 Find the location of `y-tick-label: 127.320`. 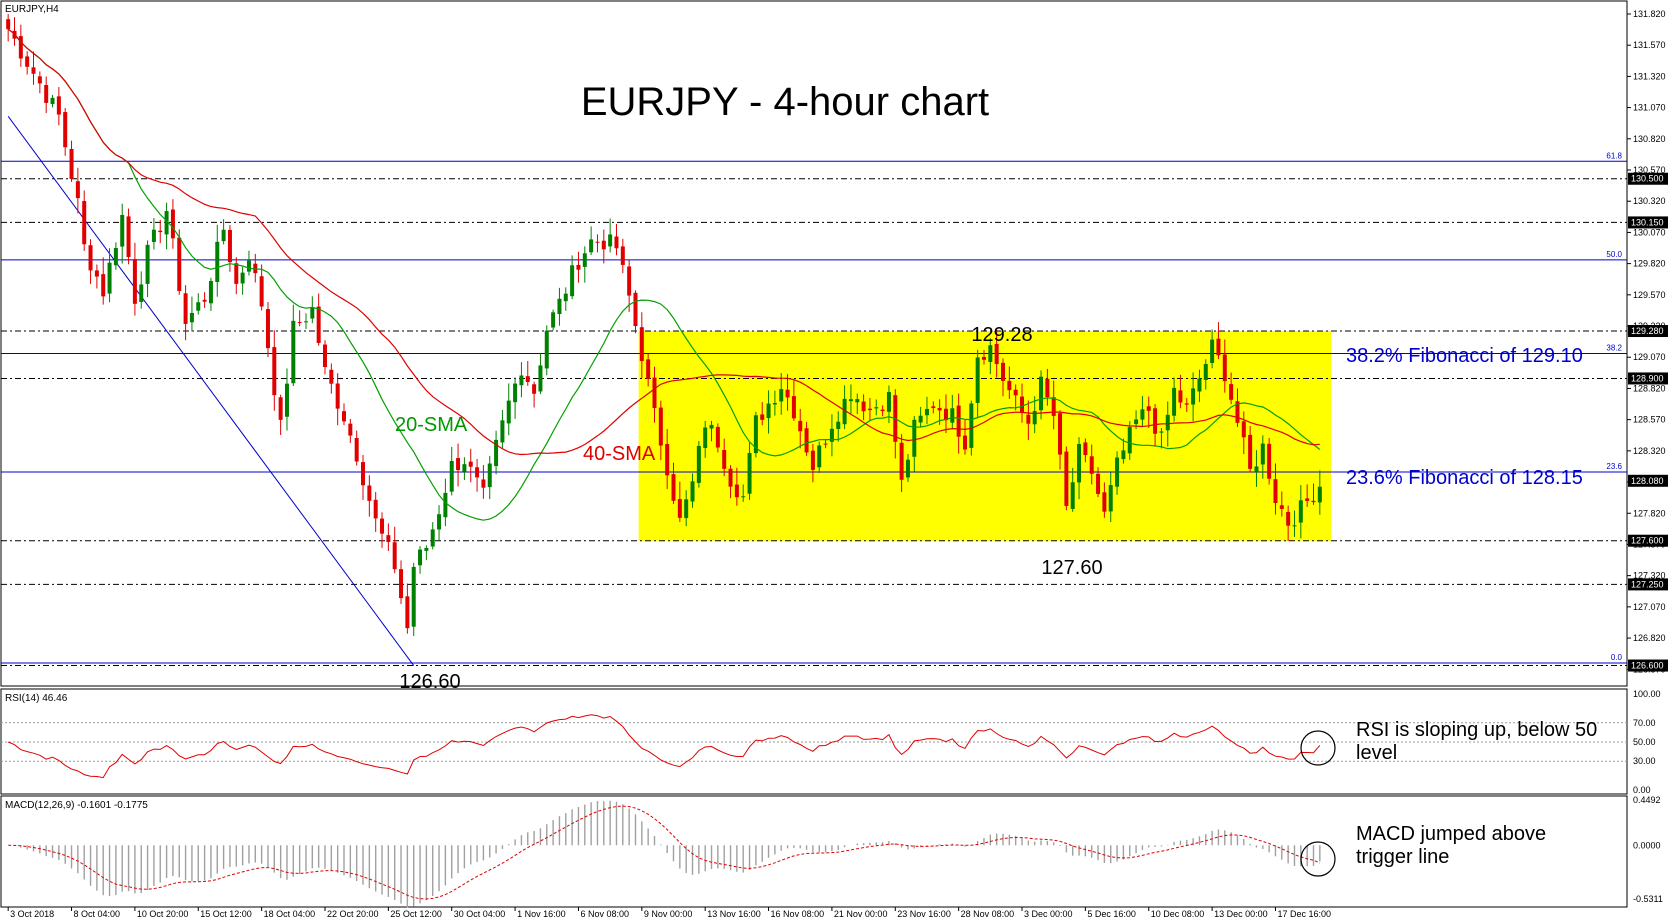

y-tick-label: 127.320 is located at coordinates (1649, 576).